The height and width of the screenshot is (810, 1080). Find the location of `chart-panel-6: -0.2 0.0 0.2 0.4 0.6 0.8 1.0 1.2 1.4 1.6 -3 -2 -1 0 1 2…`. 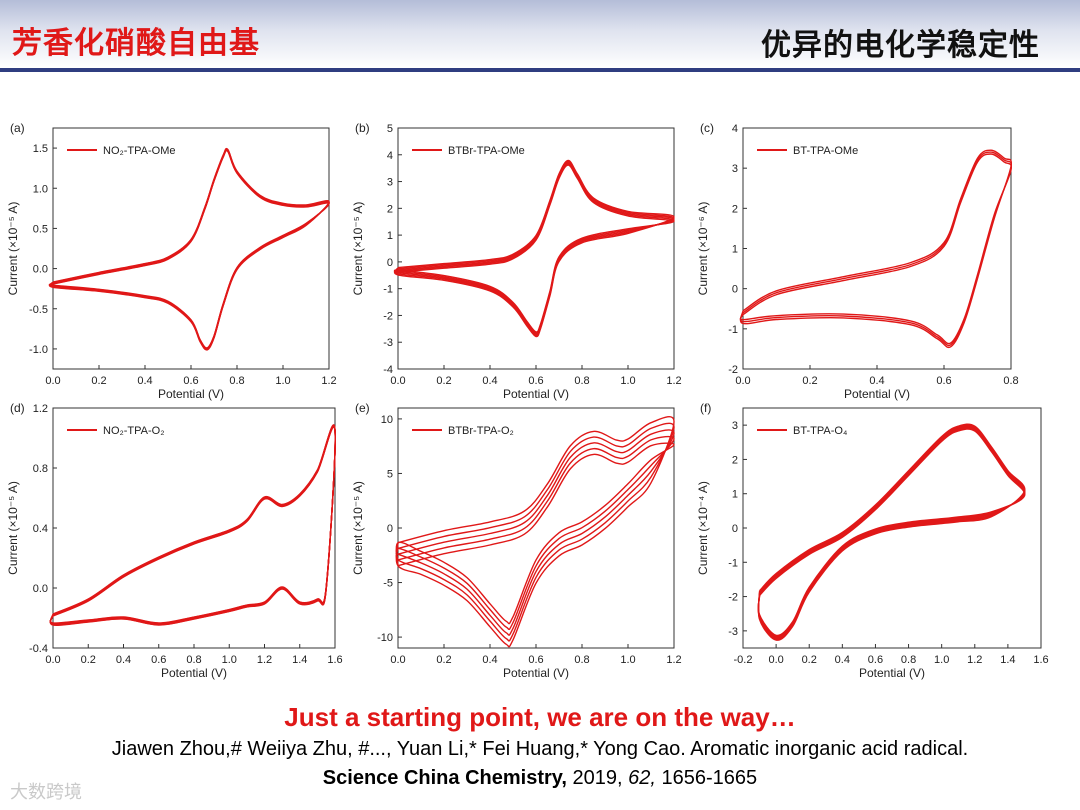

chart-panel-6: -0.2 0.0 0.2 0.4 0.6 0.8 1.0 1.2 1.4 1.6 -3 -2 -1 0 1 2… is located at coordinates (872, 540).